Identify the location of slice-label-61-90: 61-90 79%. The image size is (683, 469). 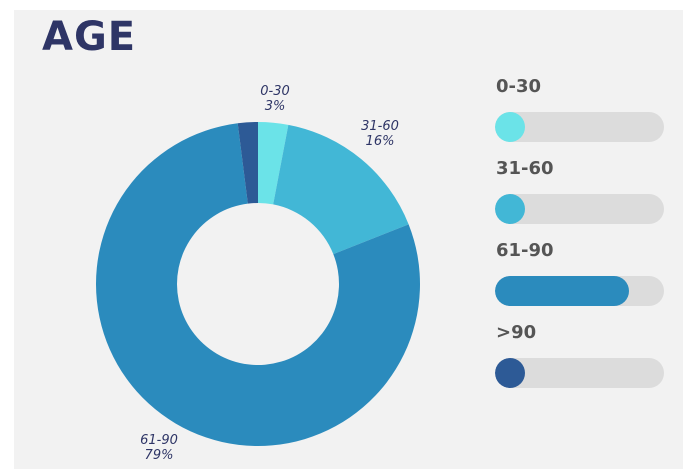
(159, 448).